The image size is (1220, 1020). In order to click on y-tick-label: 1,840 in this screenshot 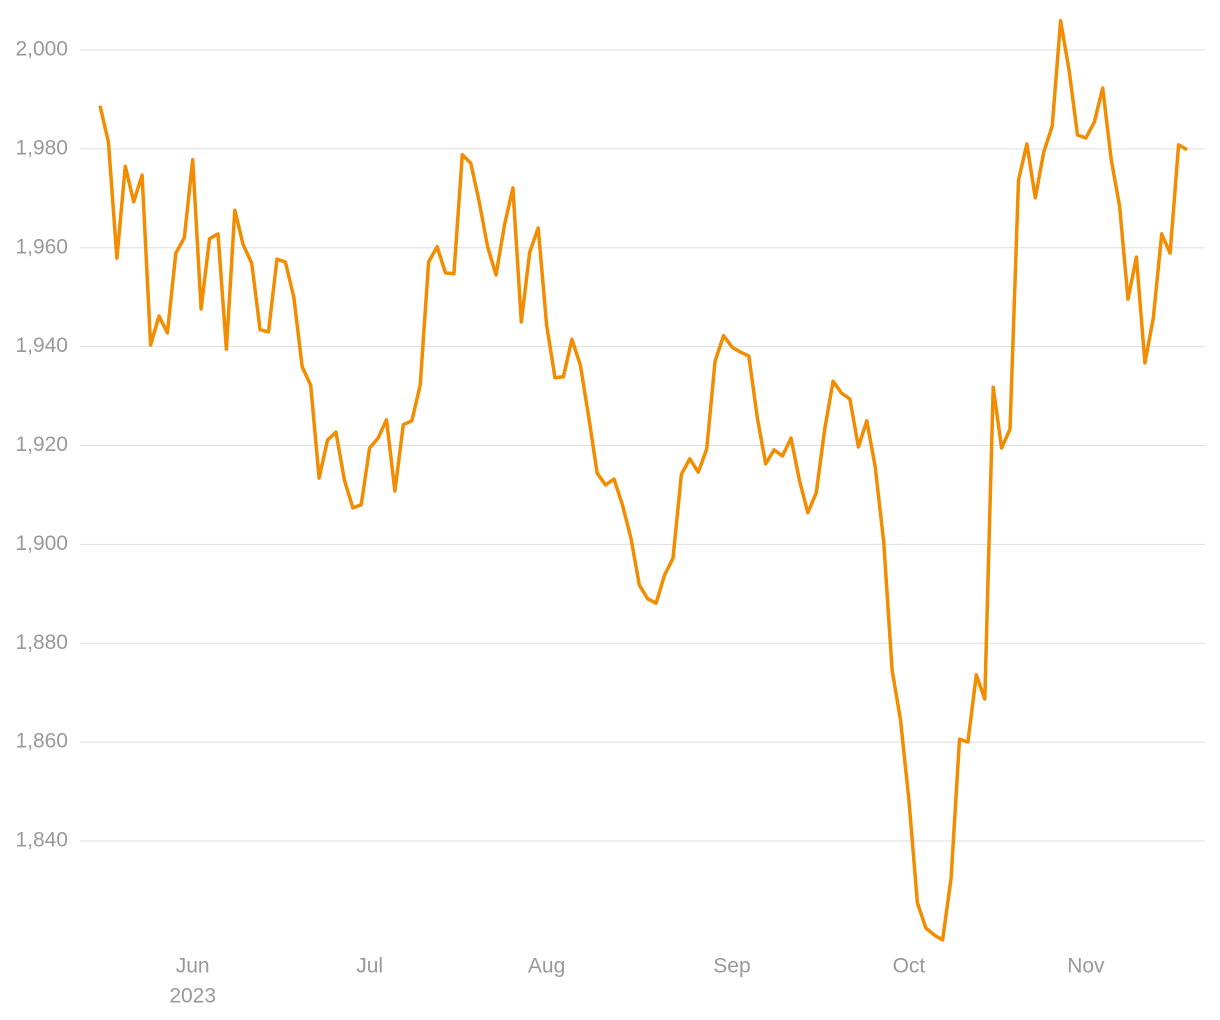, I will do `click(41, 840)`.